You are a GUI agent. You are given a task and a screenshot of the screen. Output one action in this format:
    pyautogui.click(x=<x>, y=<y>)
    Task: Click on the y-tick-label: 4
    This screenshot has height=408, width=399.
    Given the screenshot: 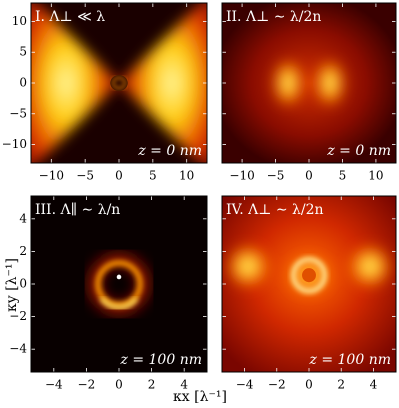 What is the action you would take?
    pyautogui.click(x=23, y=218)
    